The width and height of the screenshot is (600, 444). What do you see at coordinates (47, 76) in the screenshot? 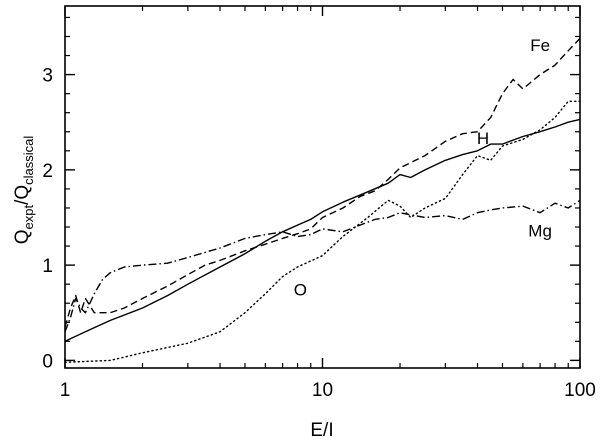
I see `y-tick-label: 3` at bounding box center [47, 76].